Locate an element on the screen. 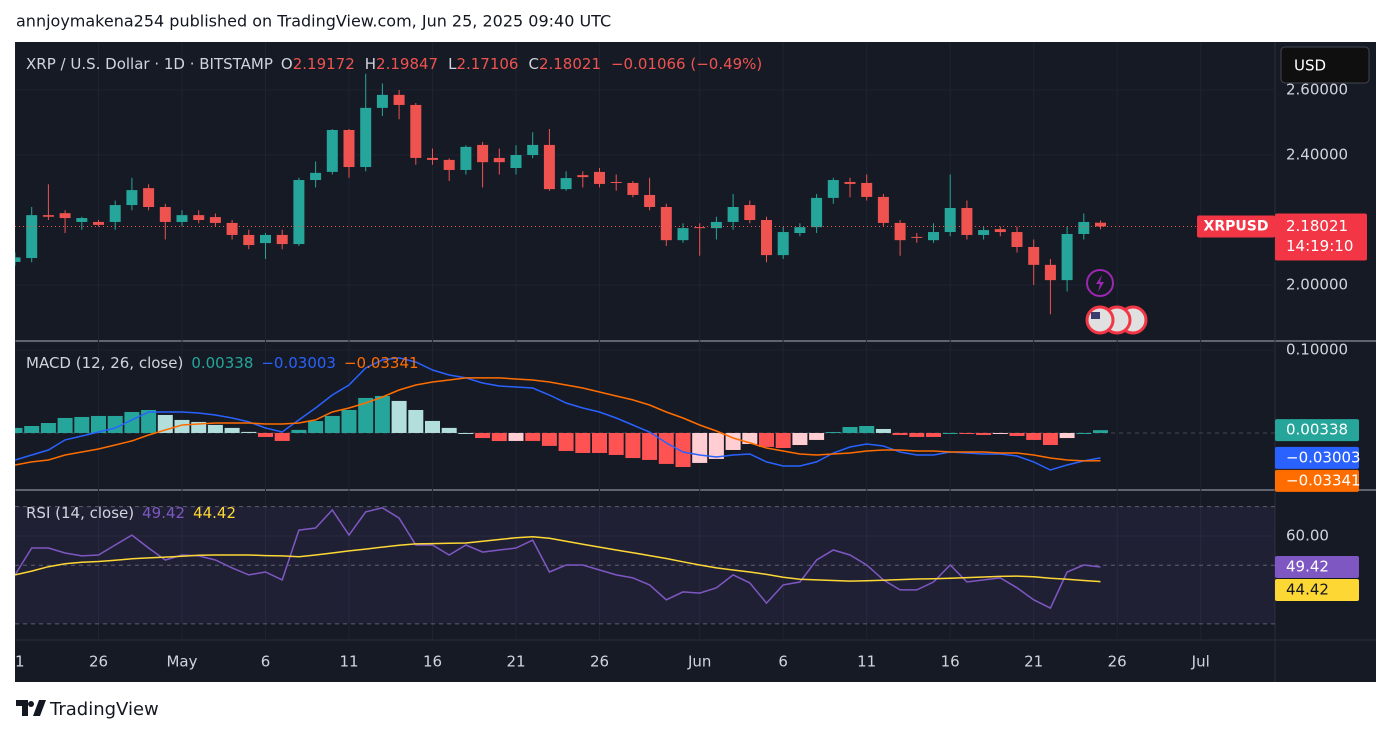 Image resolution: width=1391 pixels, height=735 pixels. rsi-title: RSI (14, close) is located at coordinates (80, 513).